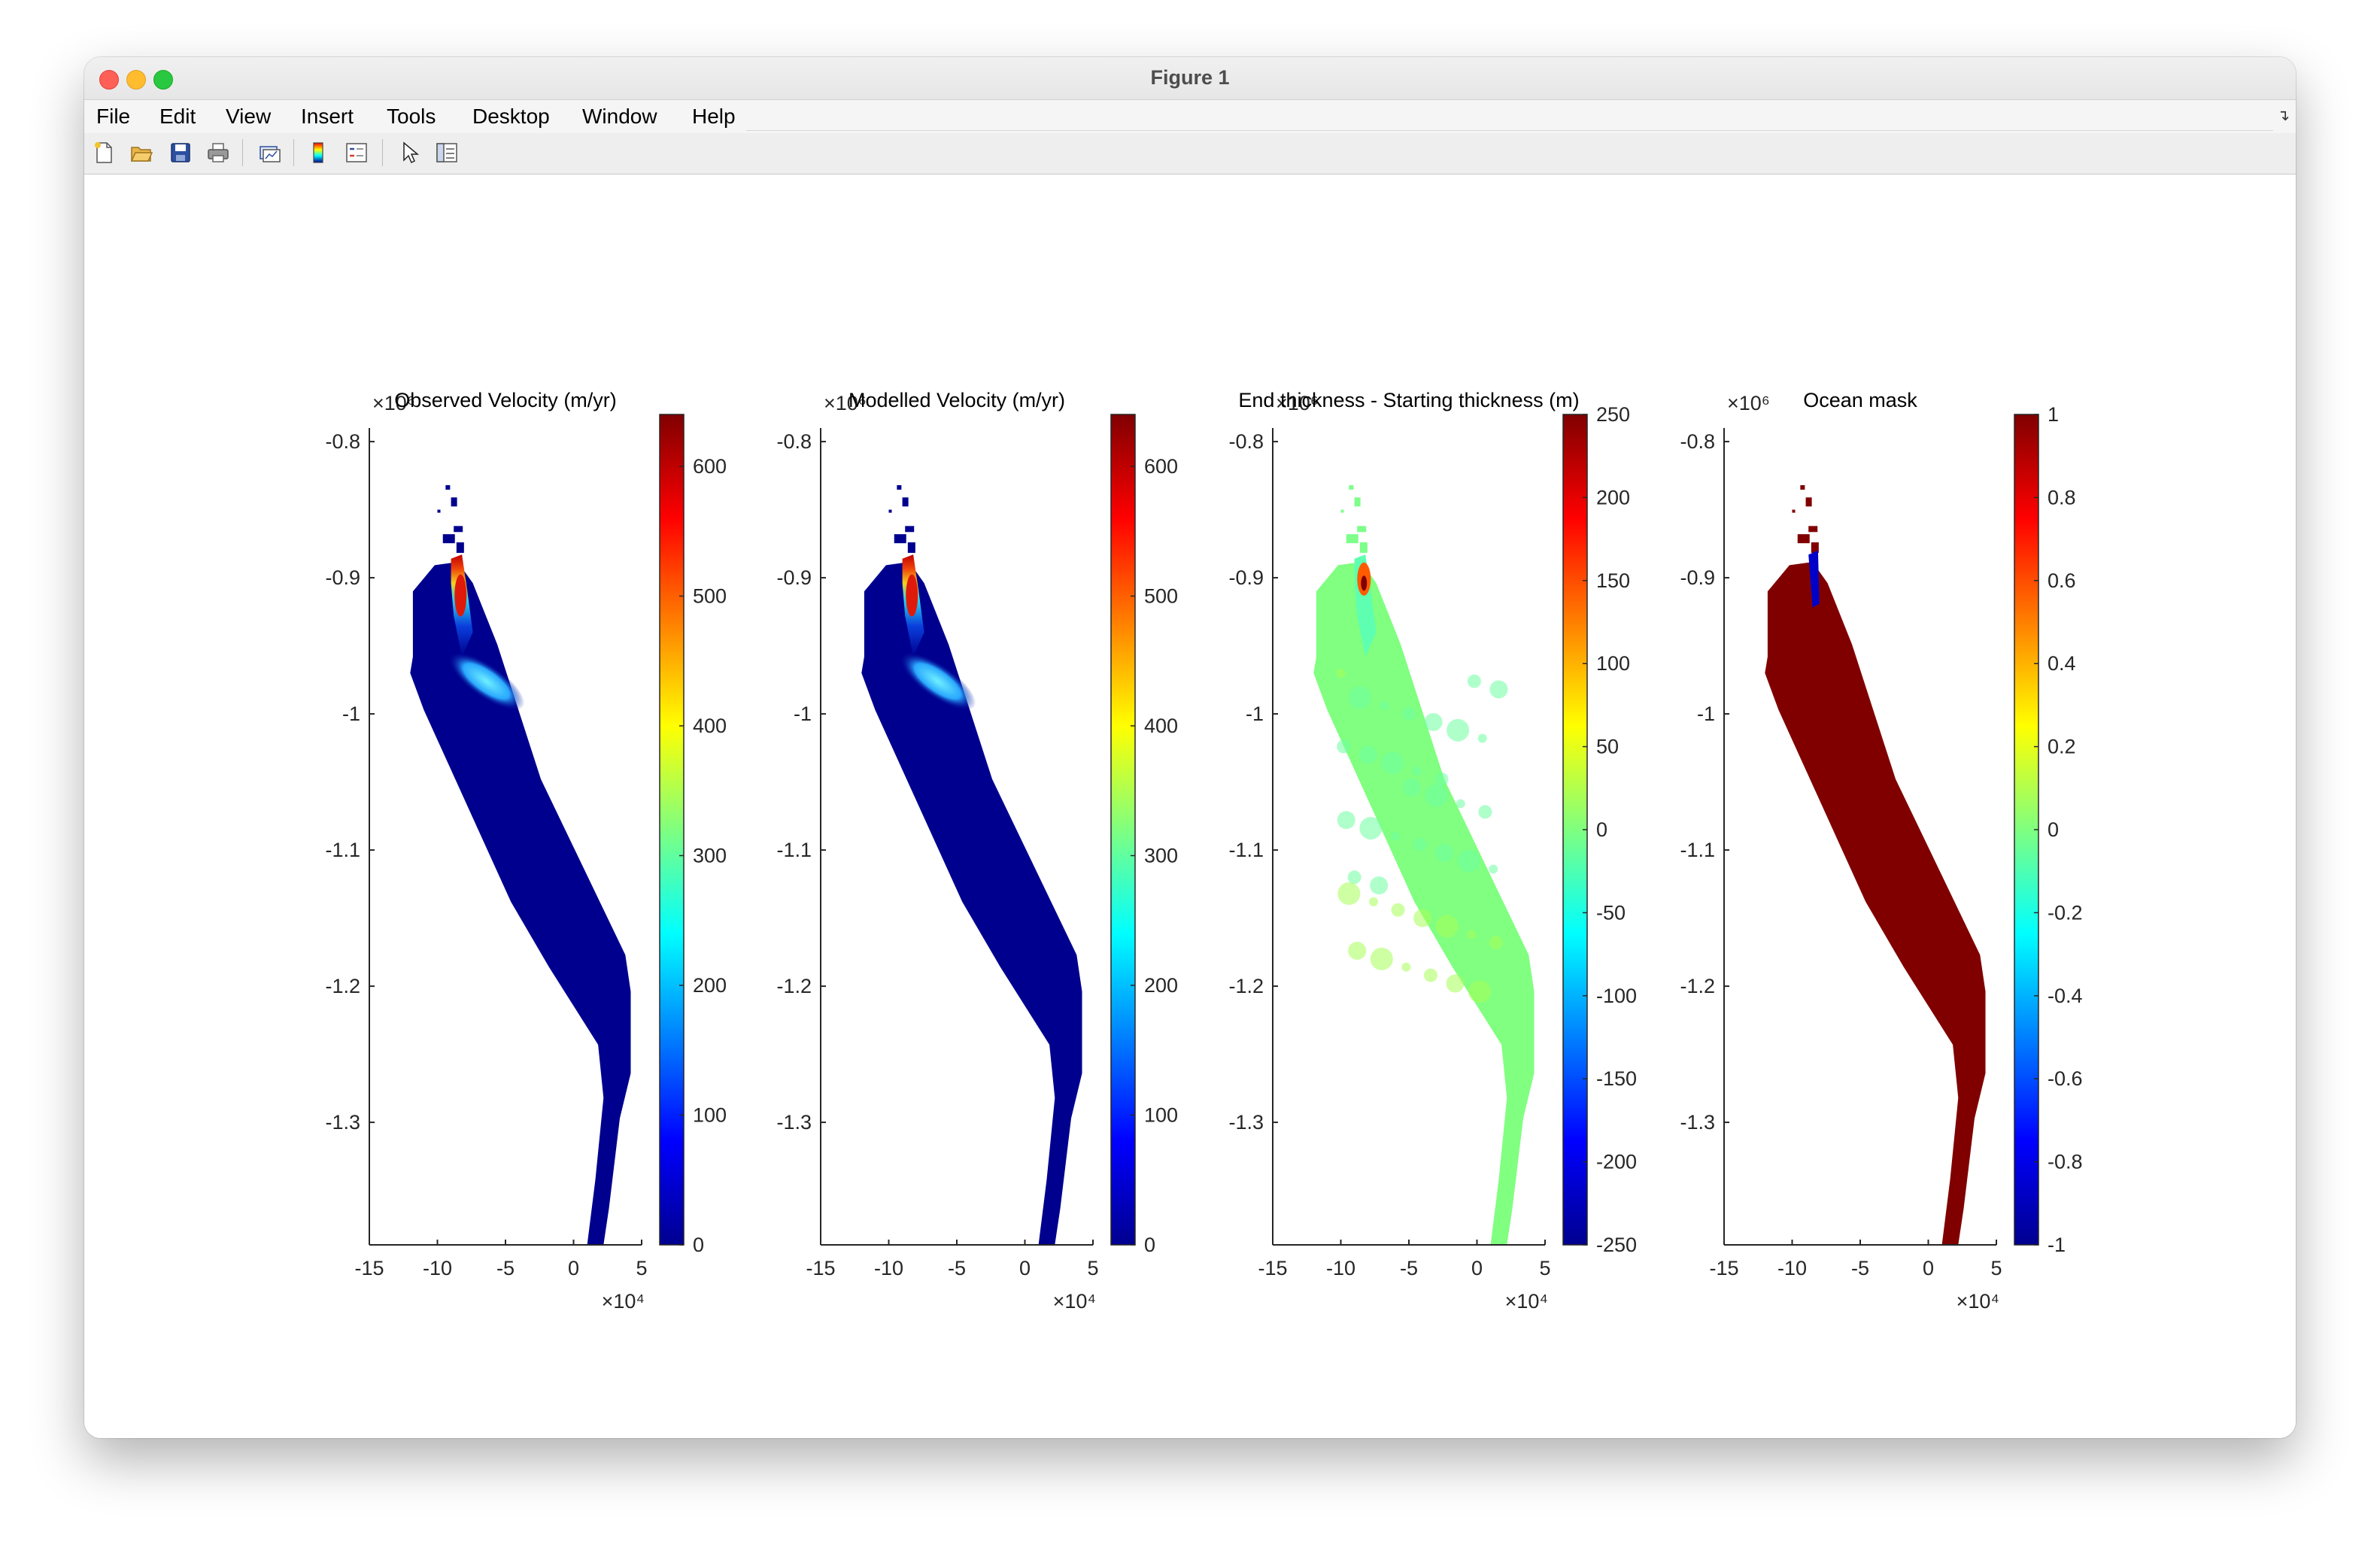  What do you see at coordinates (710, 597) in the screenshot?
I see `colorbar-tick-label: 500` at bounding box center [710, 597].